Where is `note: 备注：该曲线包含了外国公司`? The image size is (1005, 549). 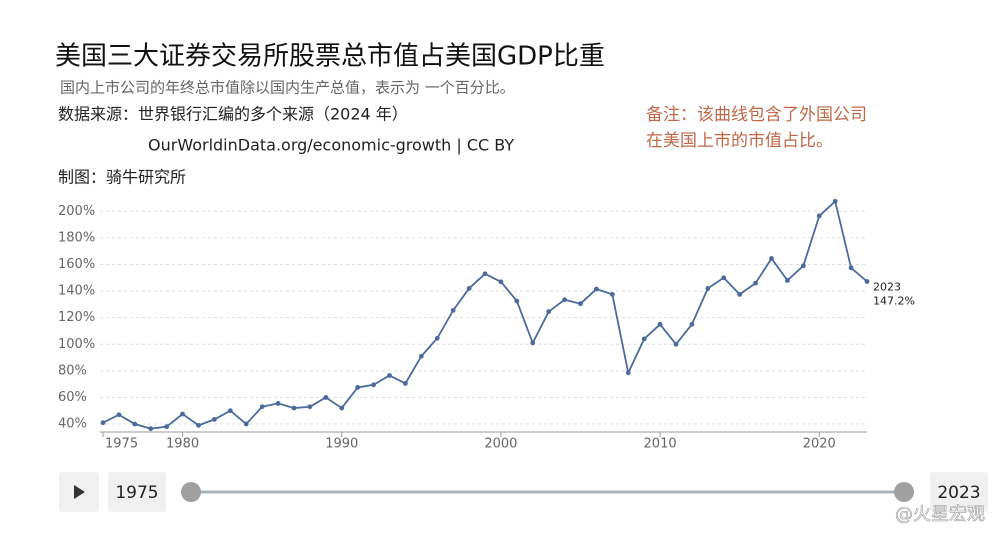 note: 备注：该曲线包含了外国公司 is located at coordinates (756, 115).